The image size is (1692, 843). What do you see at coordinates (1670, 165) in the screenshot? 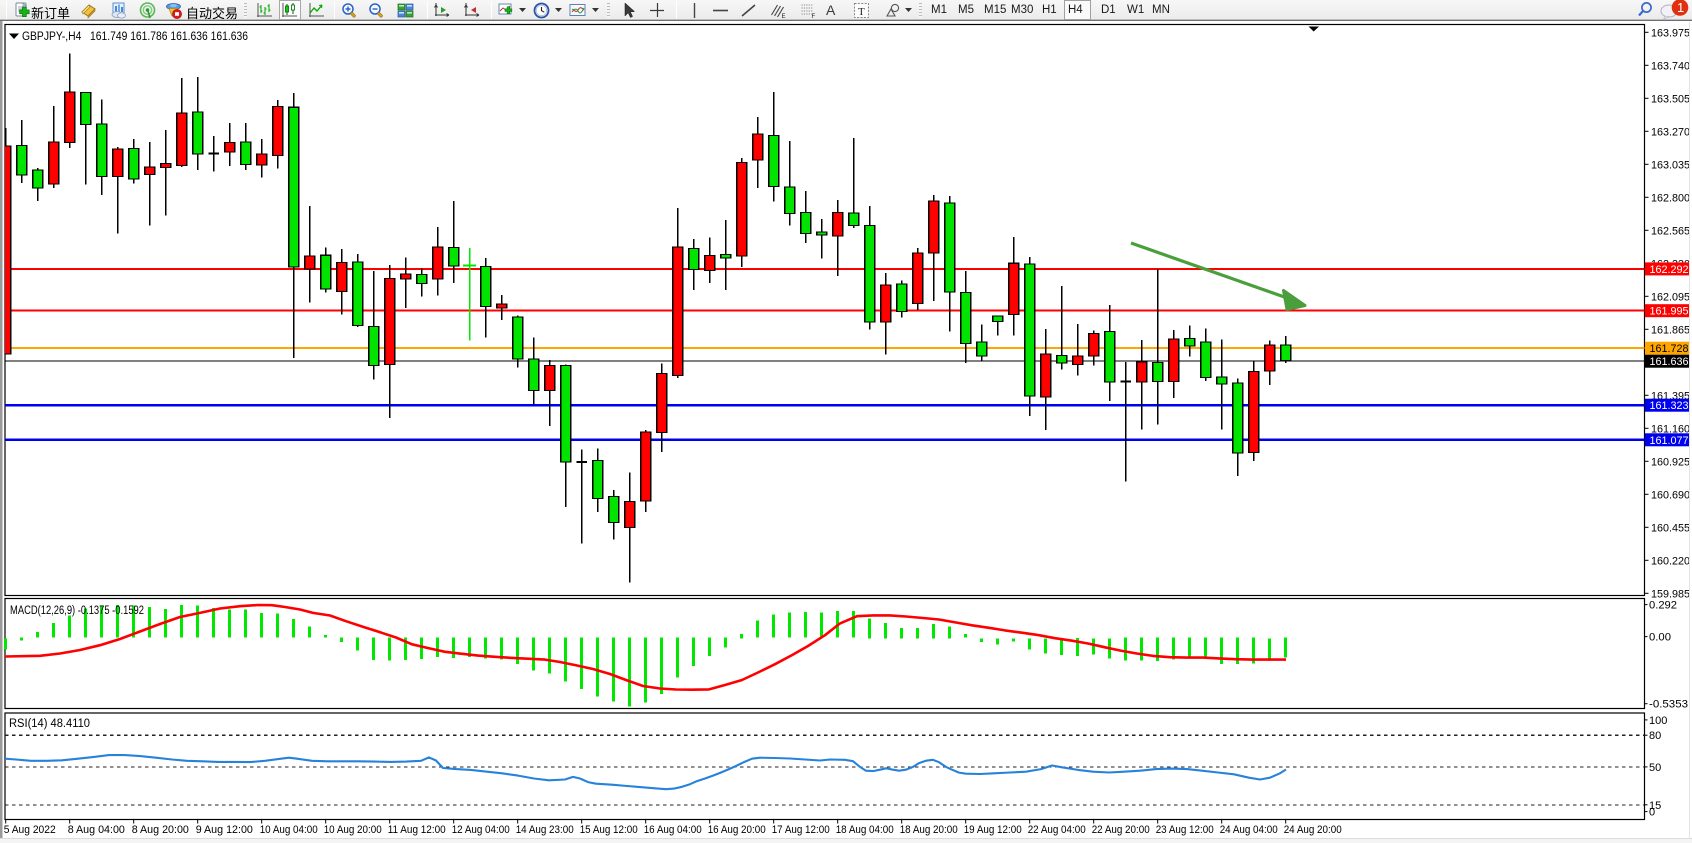
I see `svg-text: 163.035` at bounding box center [1670, 165].